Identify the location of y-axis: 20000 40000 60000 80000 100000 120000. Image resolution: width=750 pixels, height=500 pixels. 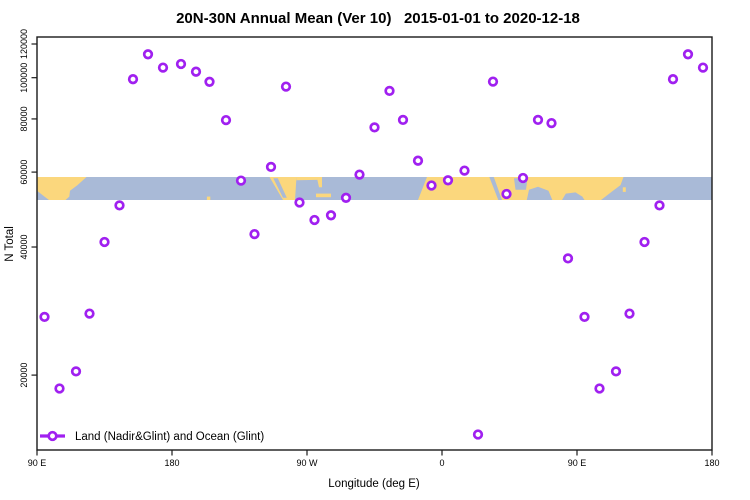
(28, 208).